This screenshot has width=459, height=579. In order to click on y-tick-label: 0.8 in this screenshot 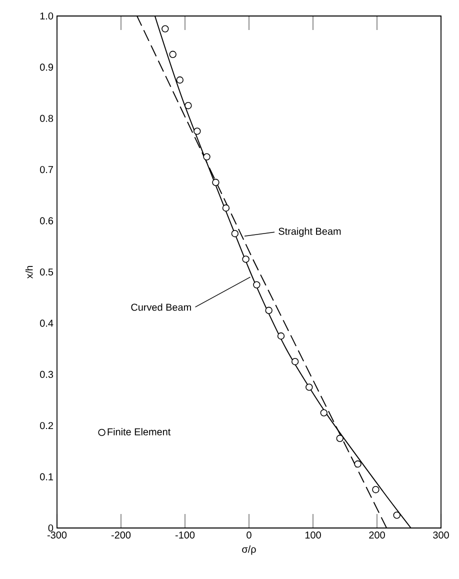, I will do `click(47, 118)`.